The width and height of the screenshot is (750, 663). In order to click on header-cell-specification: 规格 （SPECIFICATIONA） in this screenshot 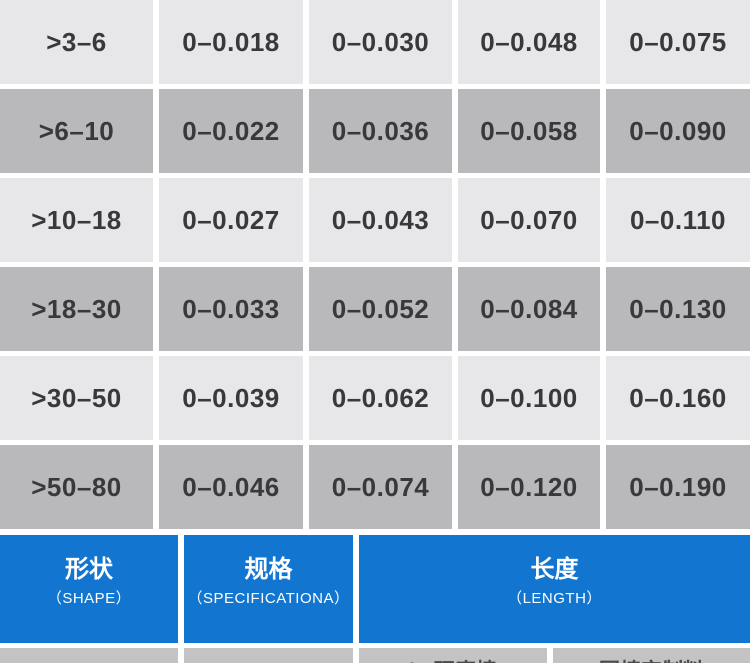, I will do `click(268, 589)`.